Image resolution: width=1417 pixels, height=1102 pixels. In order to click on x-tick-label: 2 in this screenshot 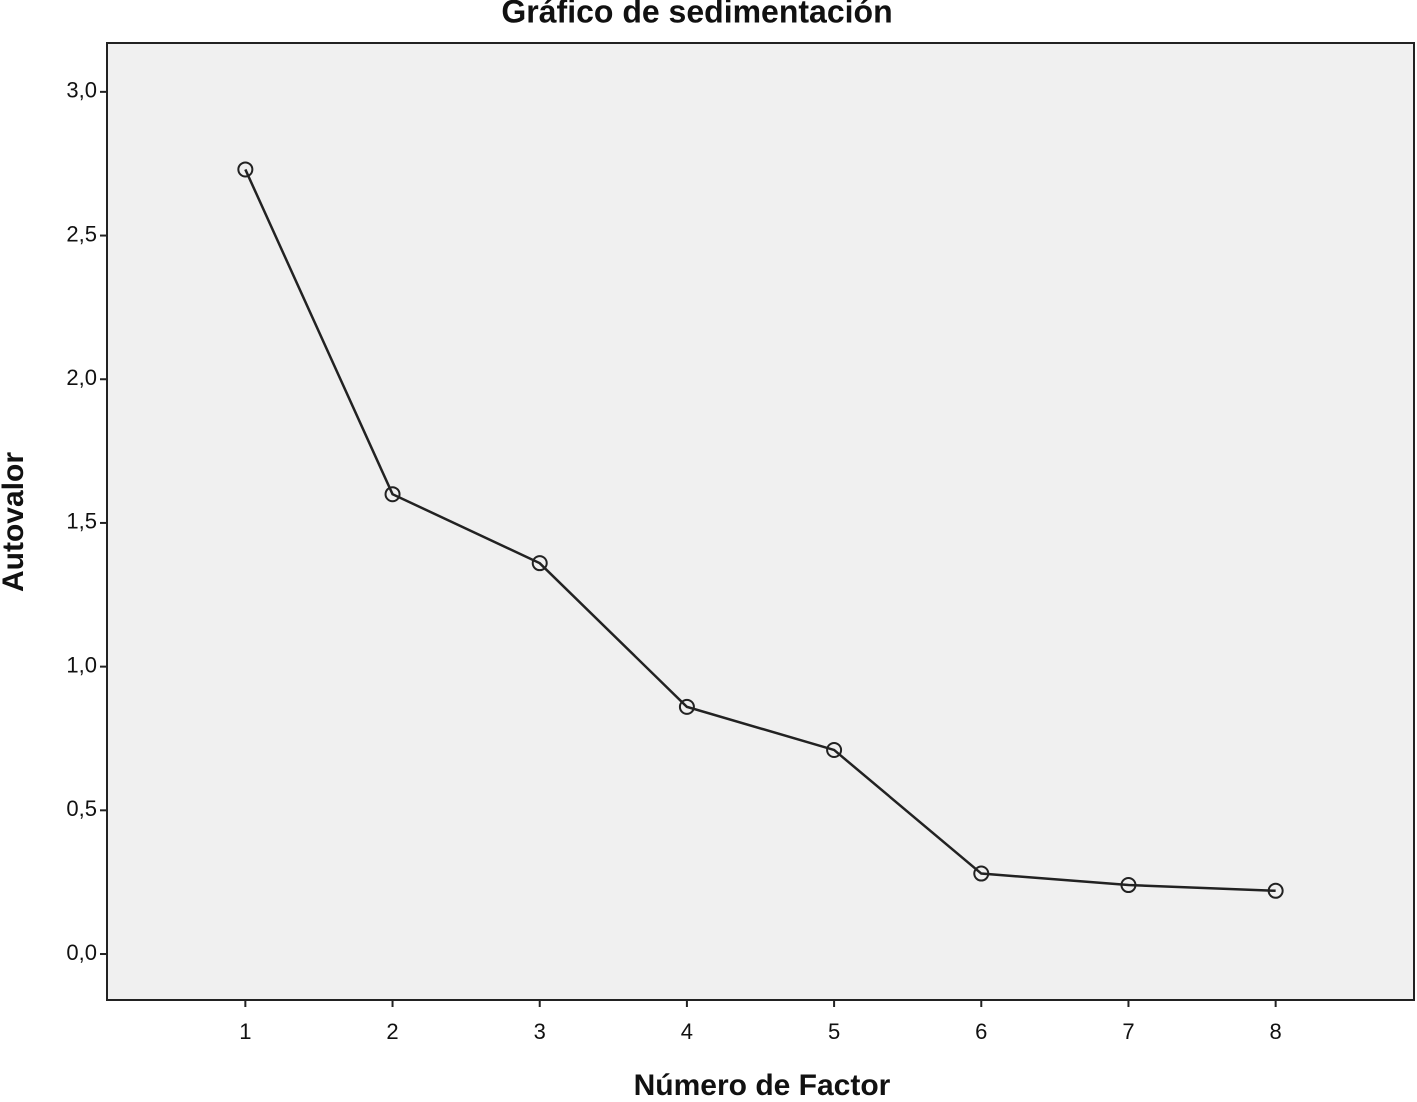, I will do `click(392, 1031)`.